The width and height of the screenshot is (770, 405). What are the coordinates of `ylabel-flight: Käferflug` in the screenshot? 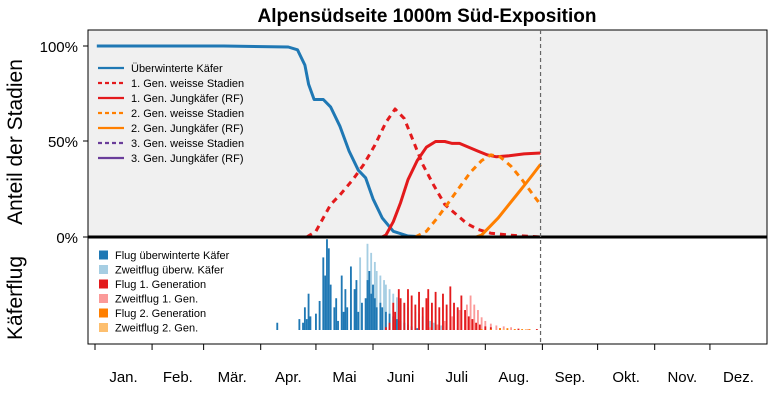 It's located at (15, 298).